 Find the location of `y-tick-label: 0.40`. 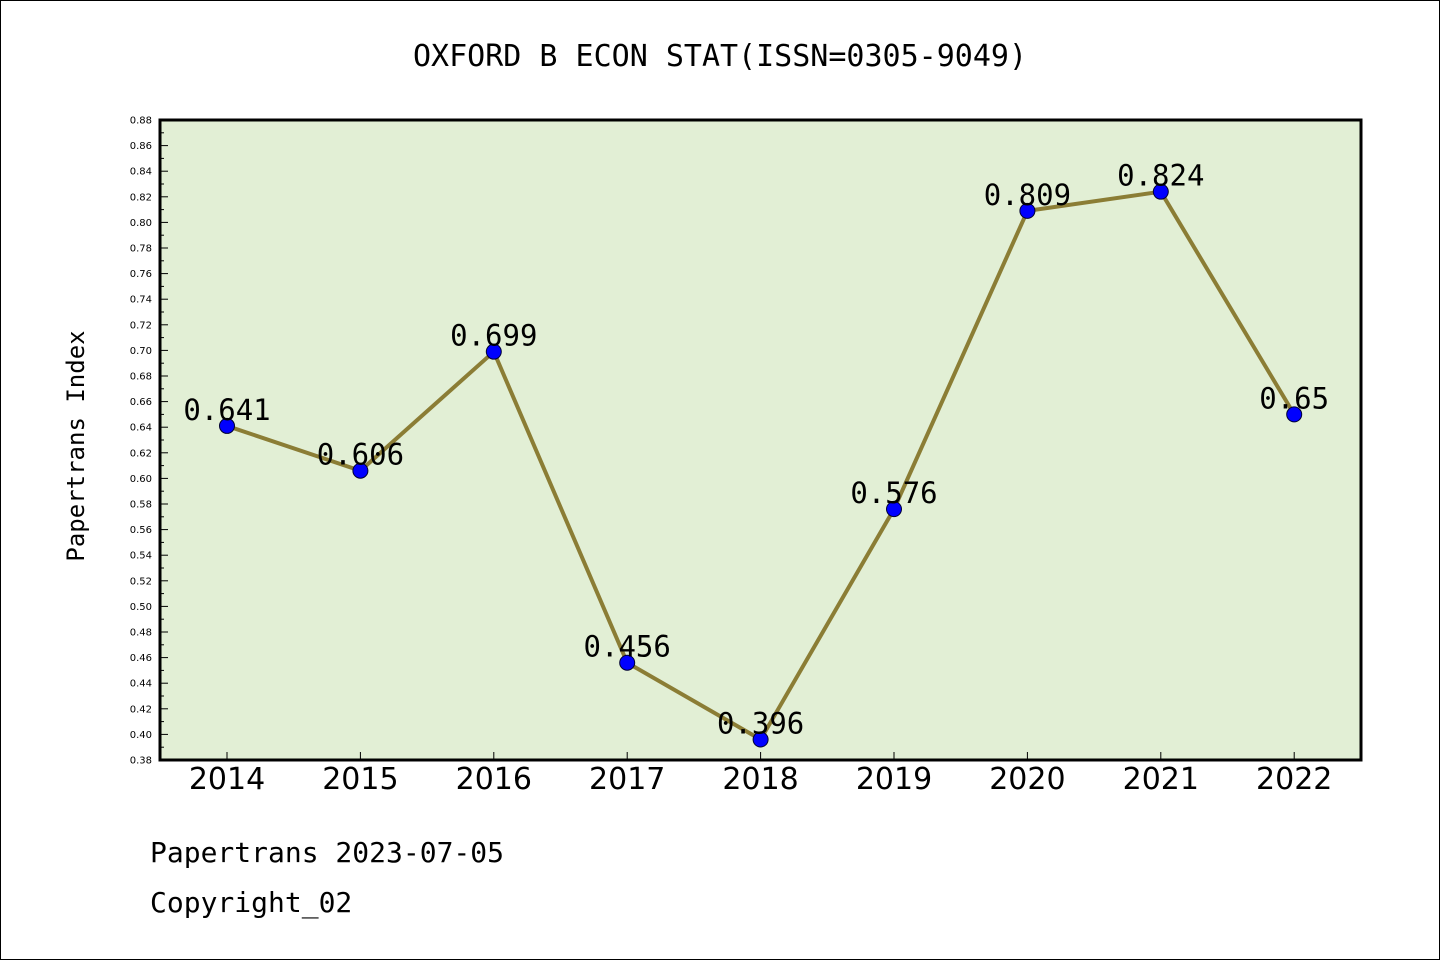

y-tick-label: 0.40 is located at coordinates (141, 735).